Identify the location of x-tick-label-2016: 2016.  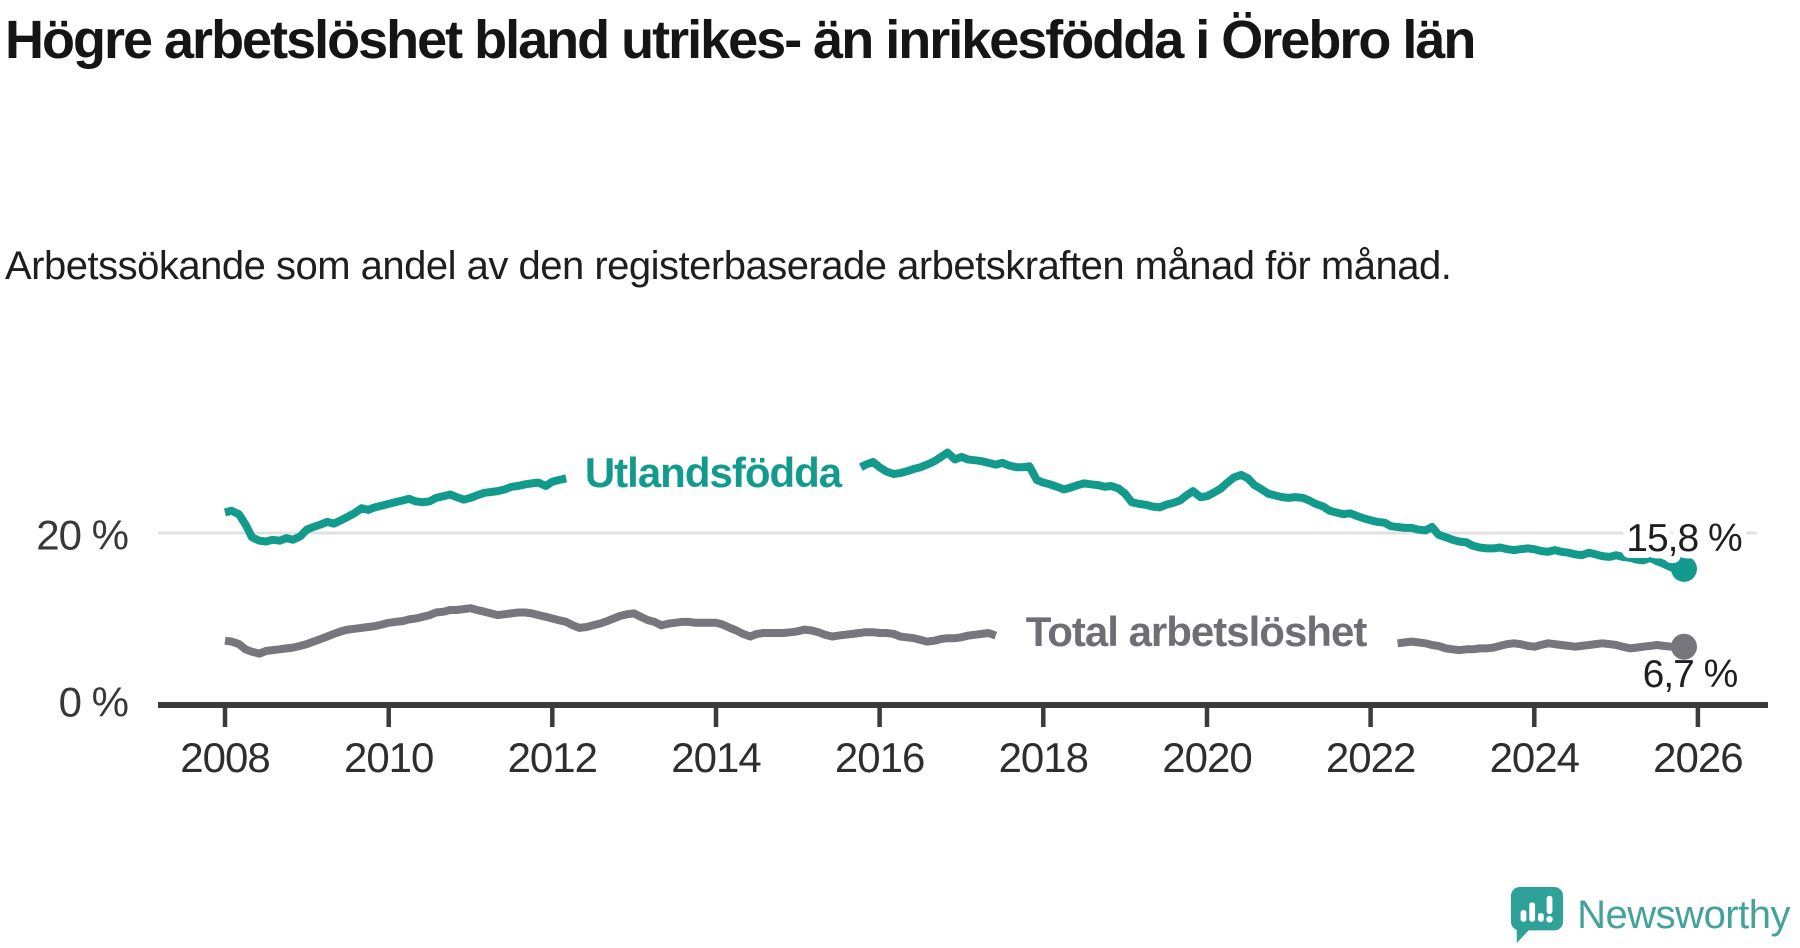
(879, 757).